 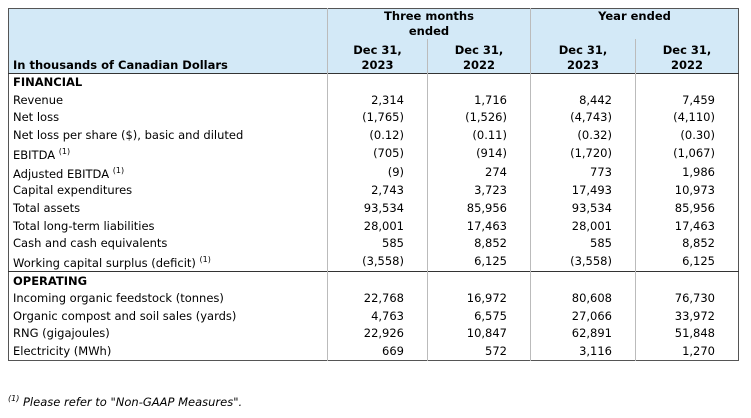 What do you see at coordinates (373, 82) in the screenshot?
I see `section-row: FINANCIAL` at bounding box center [373, 82].